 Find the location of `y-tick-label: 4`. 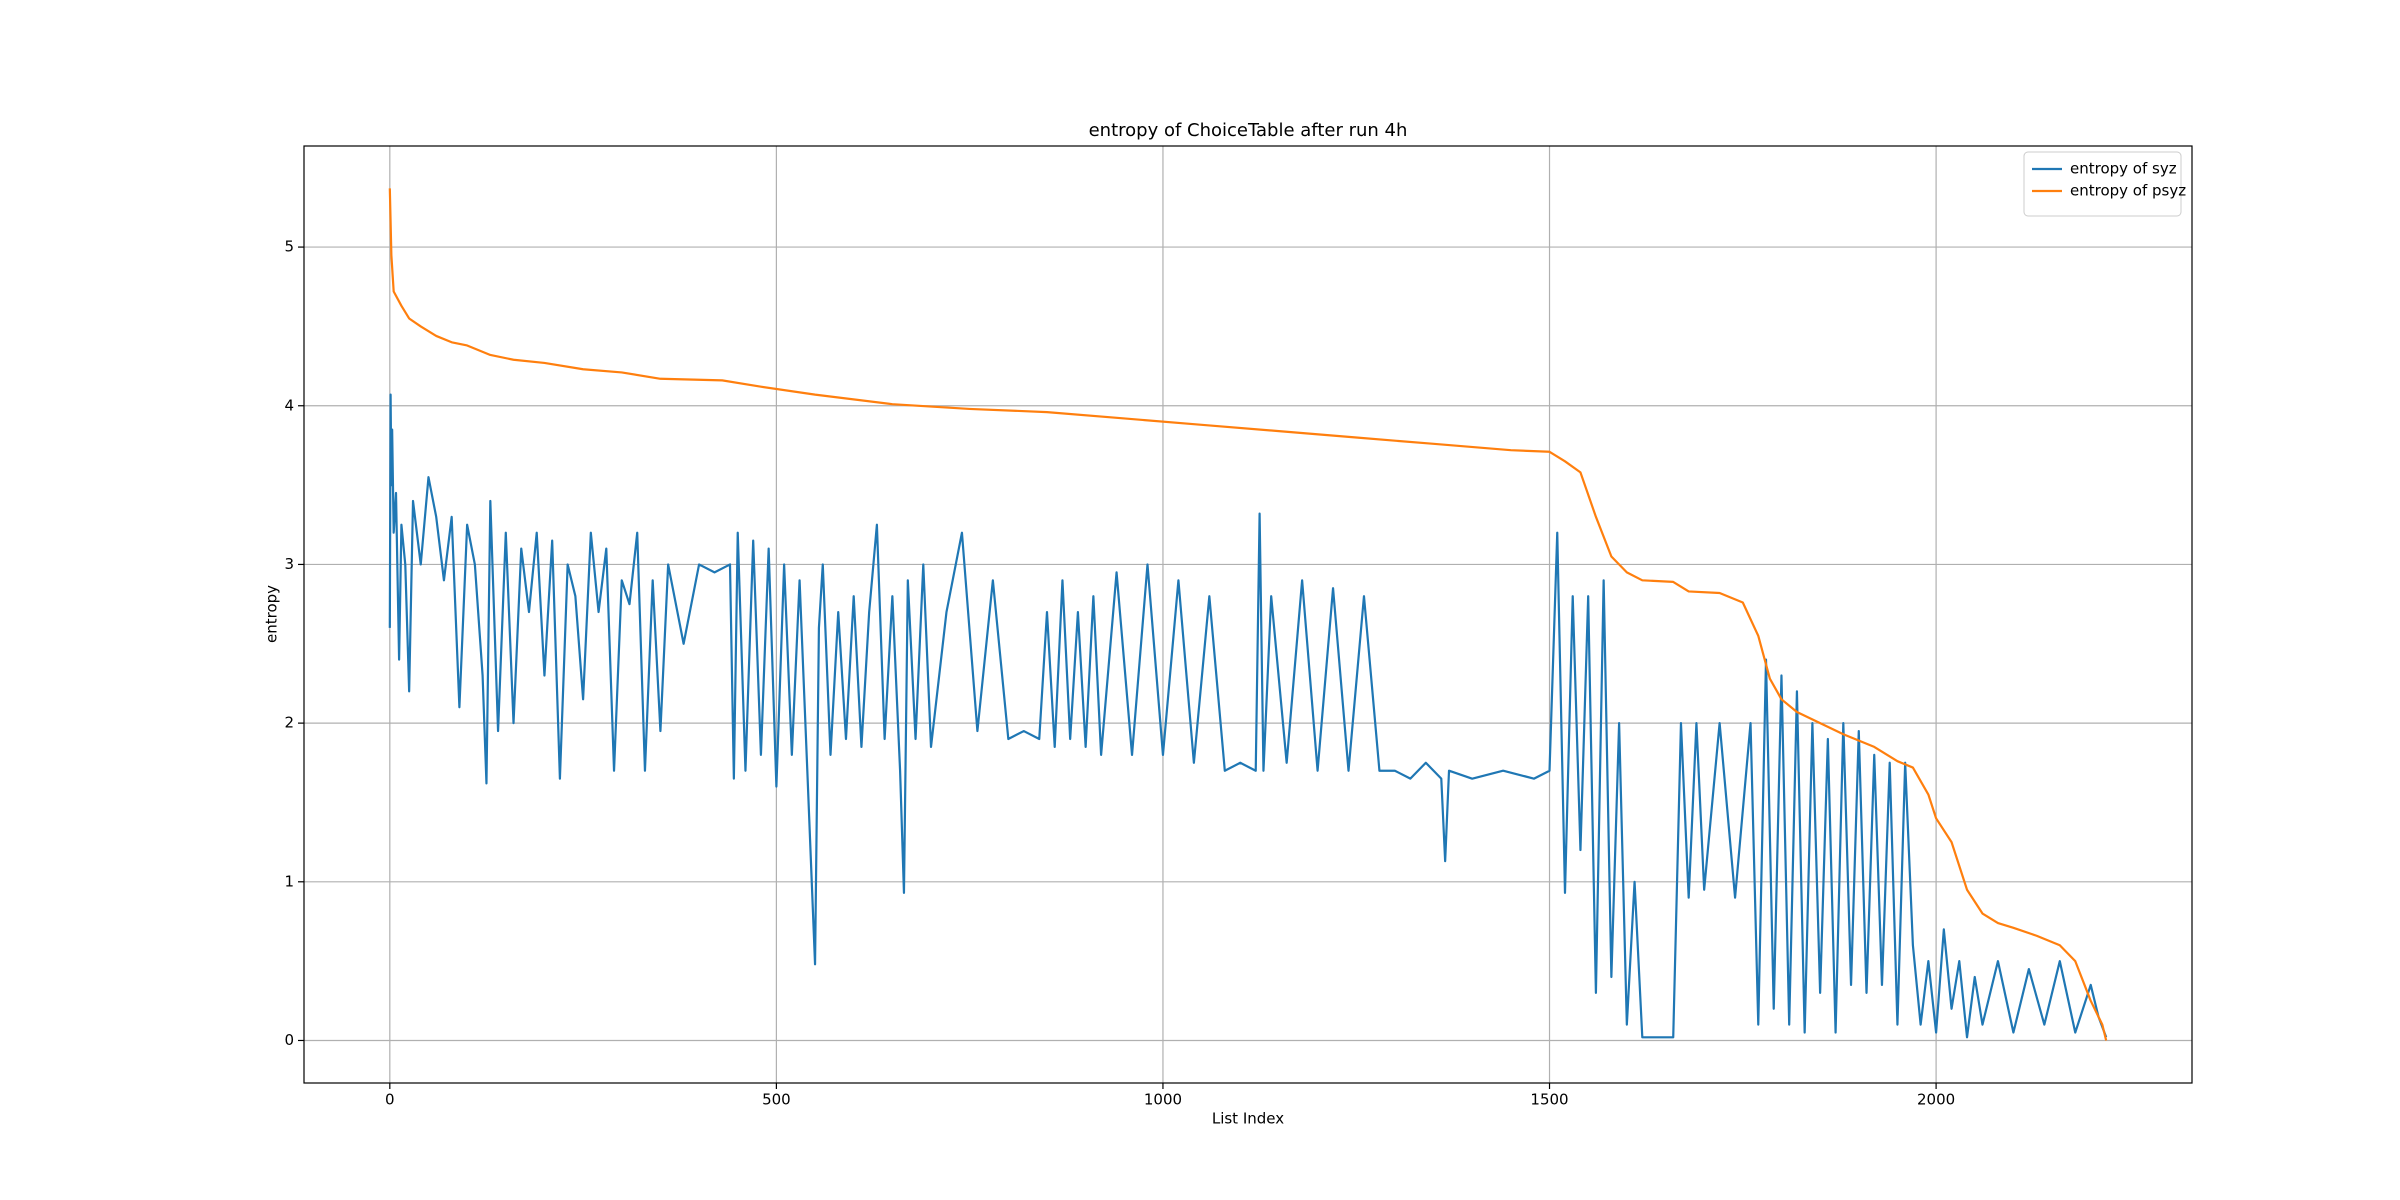

y-tick-label: 4 is located at coordinates (289, 405).